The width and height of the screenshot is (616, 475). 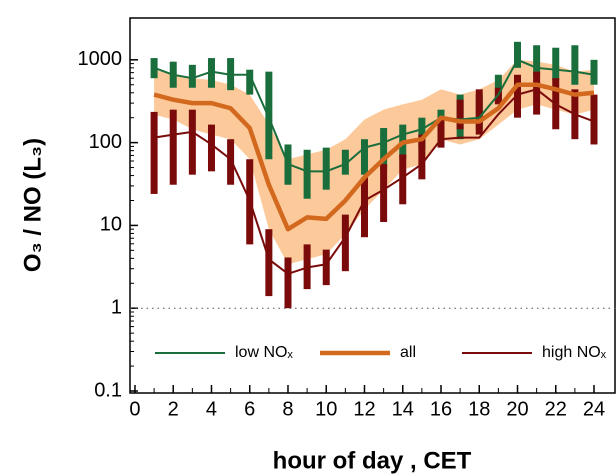 What do you see at coordinates (264, 352) in the screenshot?
I see `legend-label: low NOₓ` at bounding box center [264, 352].